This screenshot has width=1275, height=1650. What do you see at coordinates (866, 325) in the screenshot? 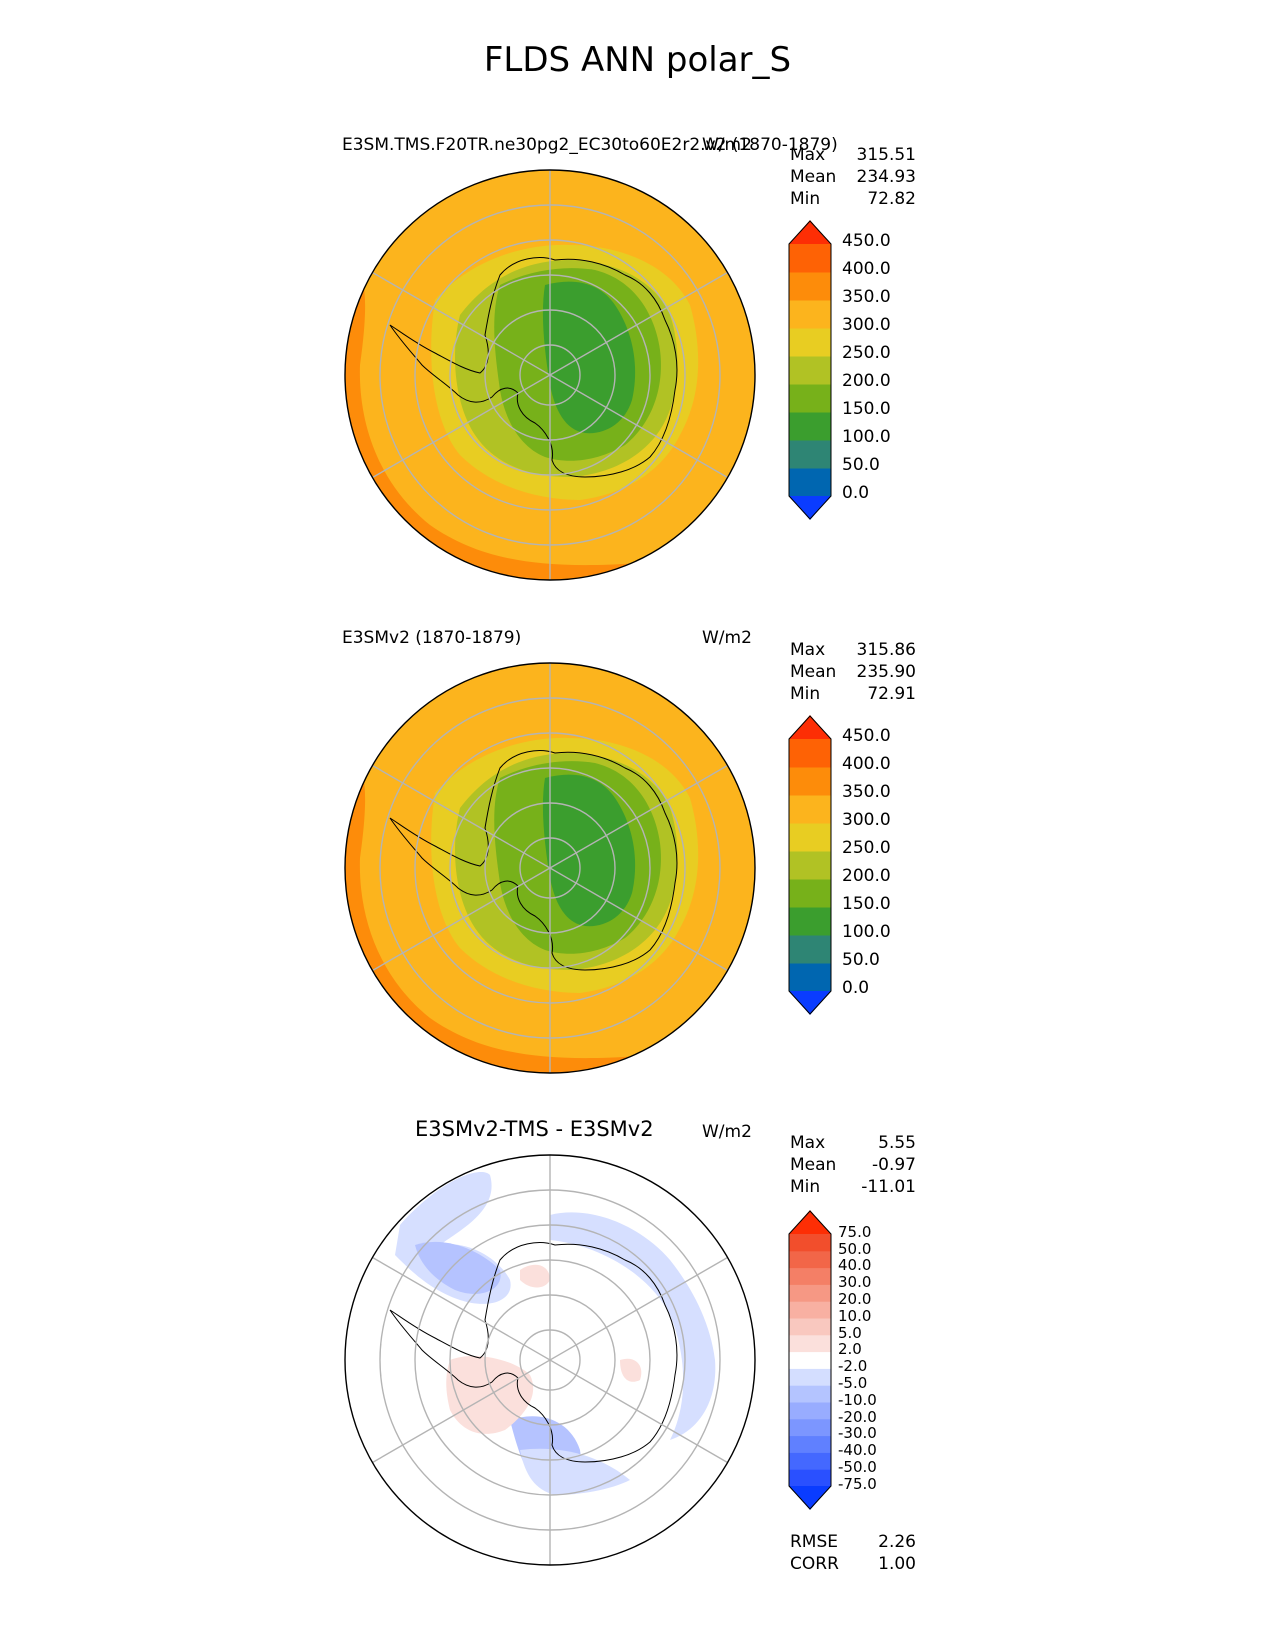
I see `colorbar-0-tick-label: 300.0` at bounding box center [866, 325].